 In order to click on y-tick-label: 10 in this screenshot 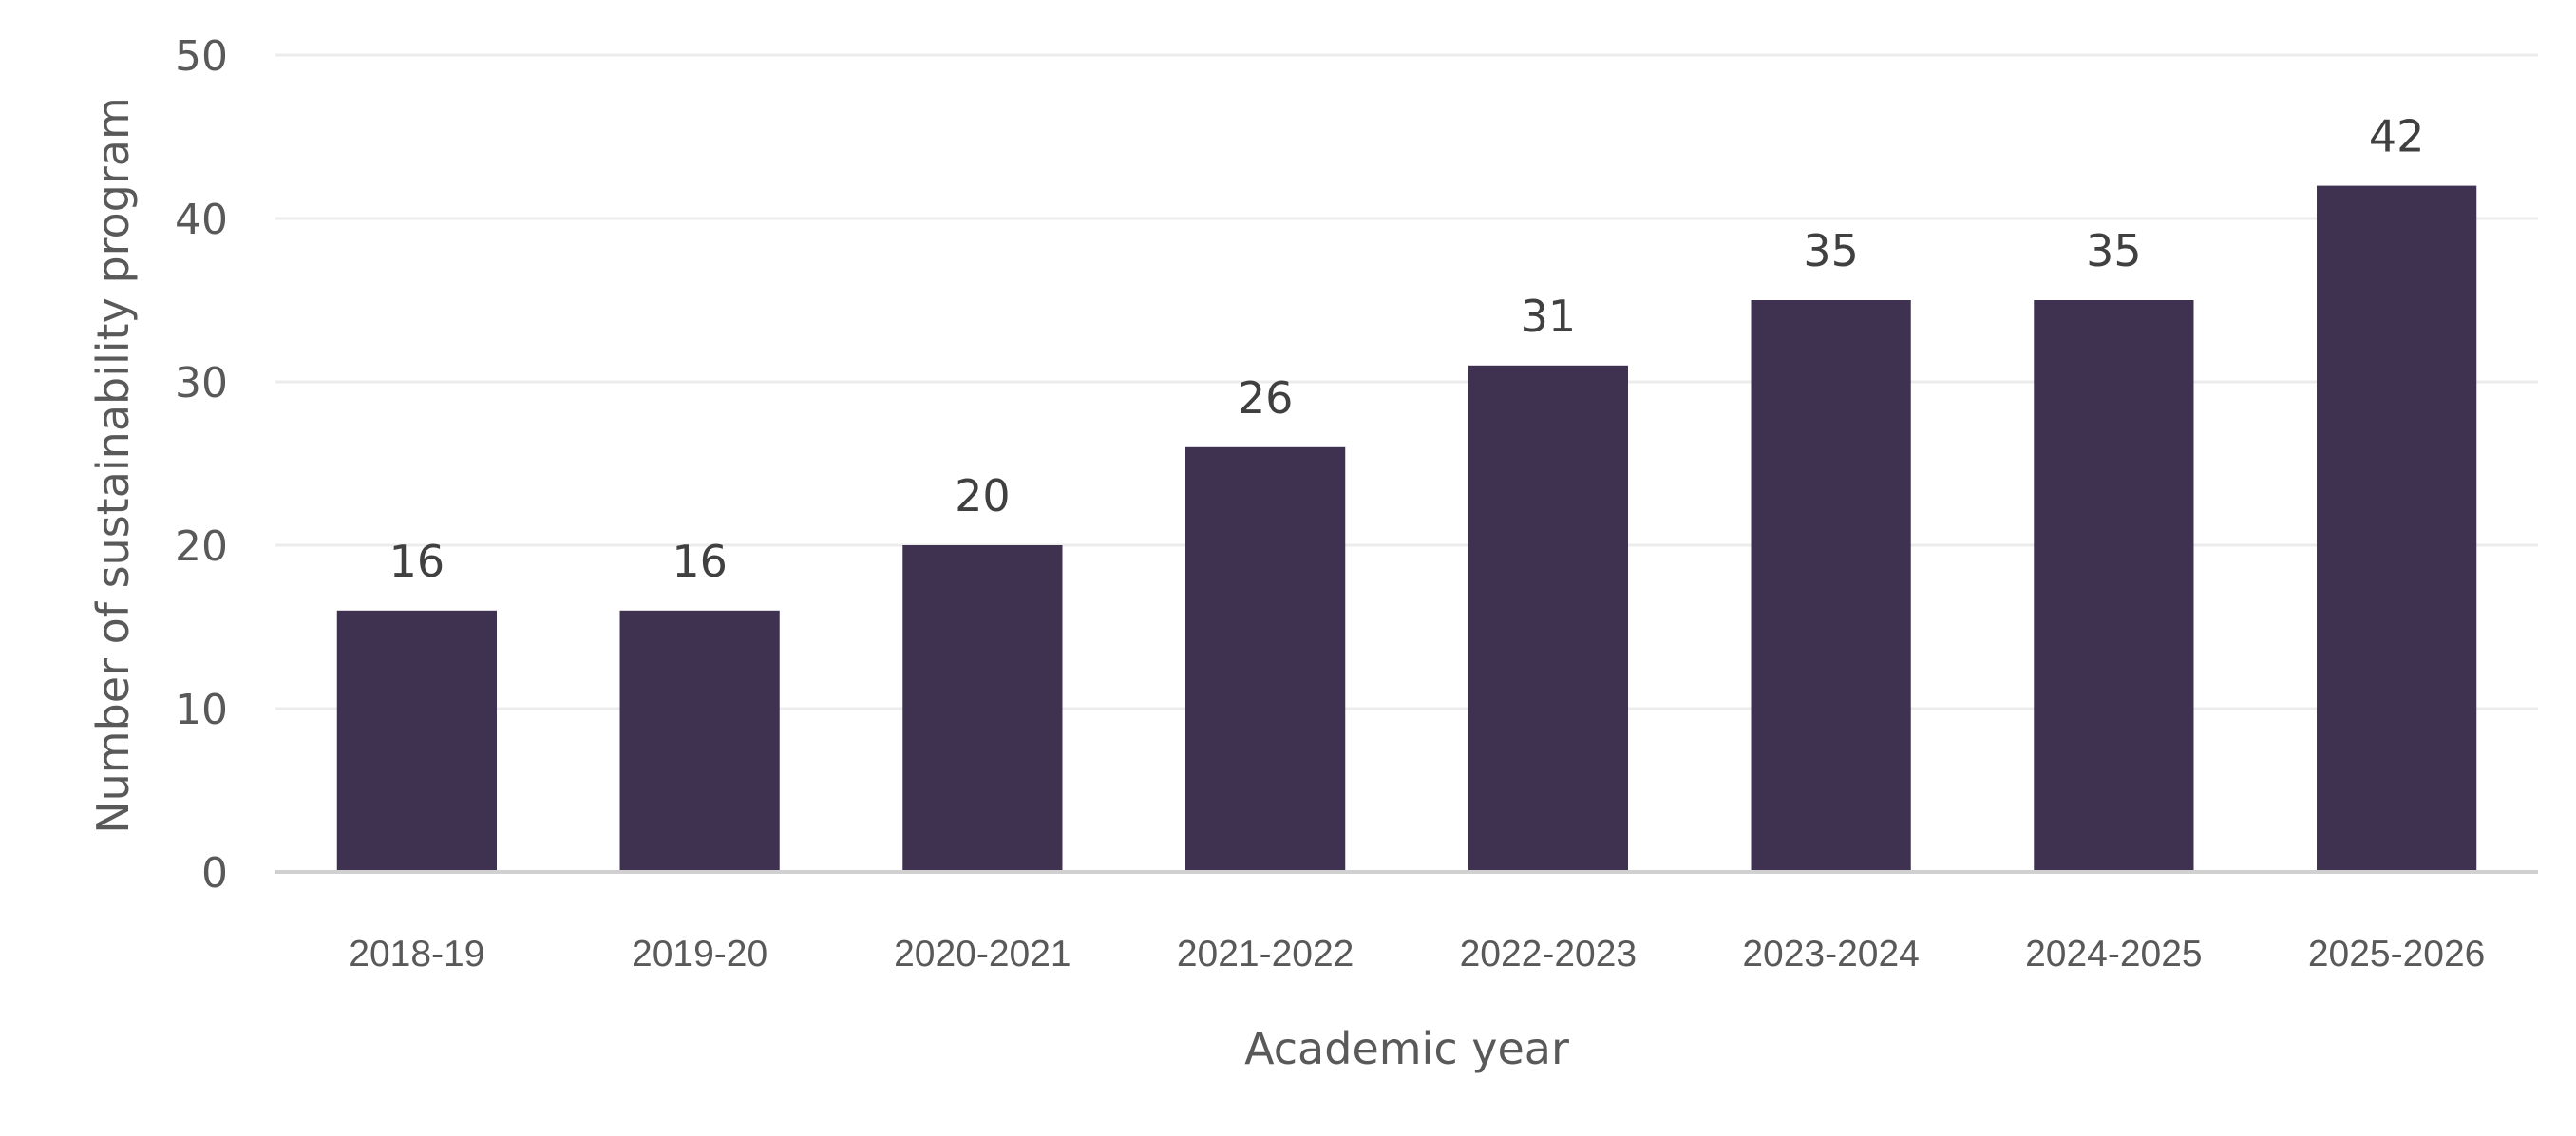, I will do `click(201, 710)`.